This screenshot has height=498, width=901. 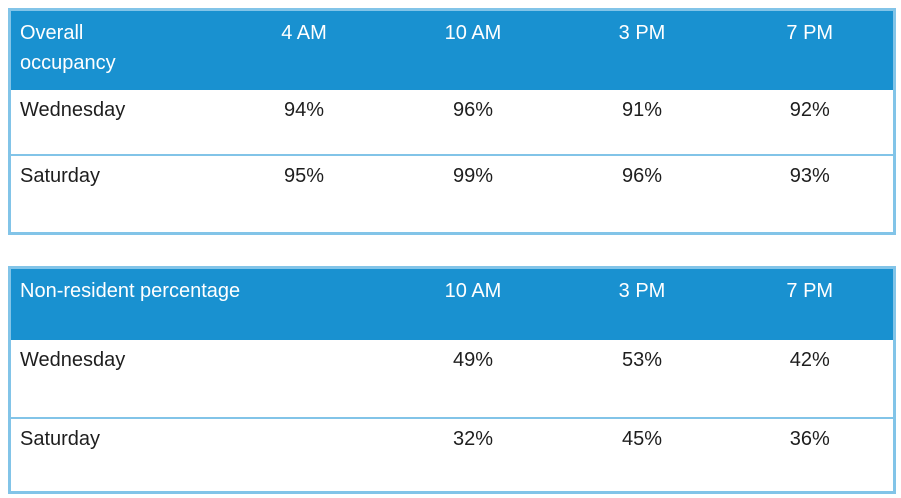 What do you see at coordinates (68, 48) in the screenshot?
I see `table-title: Overall occupancy` at bounding box center [68, 48].